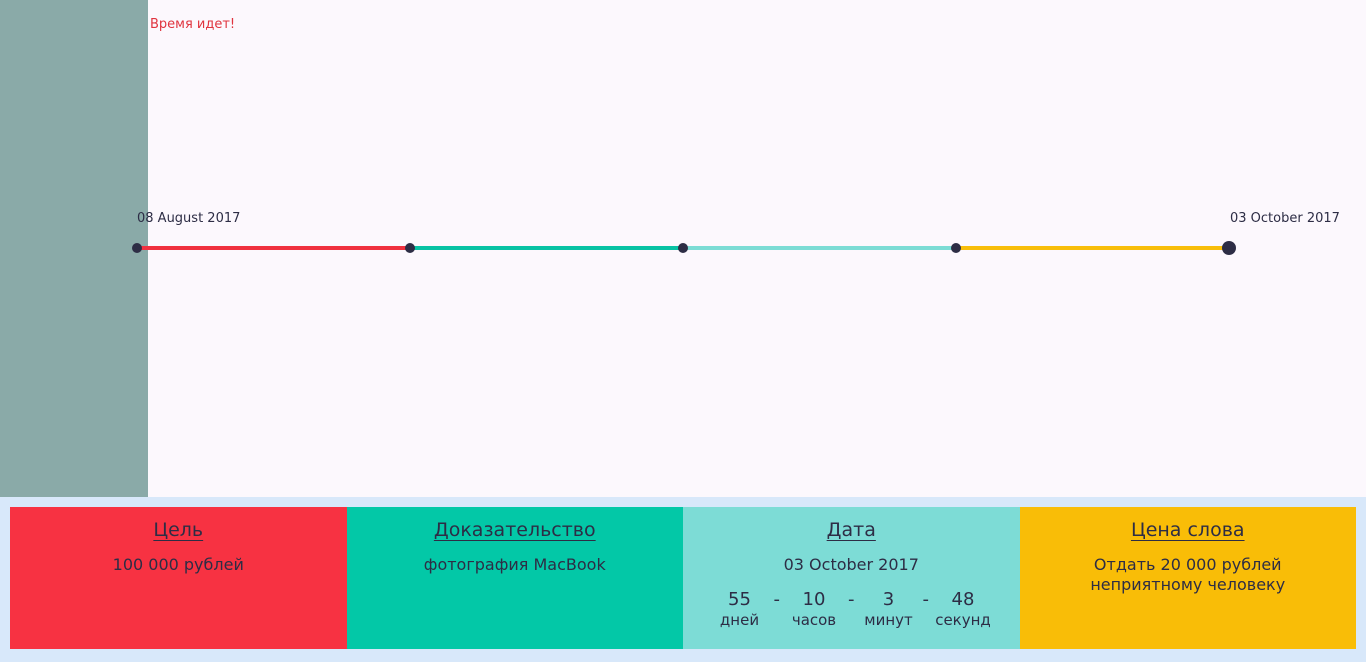 This screenshot has width=1366, height=662. I want to click on countdown: 55 дней - 10 часов - 3 минут - 48 секунд, so click(851, 609).